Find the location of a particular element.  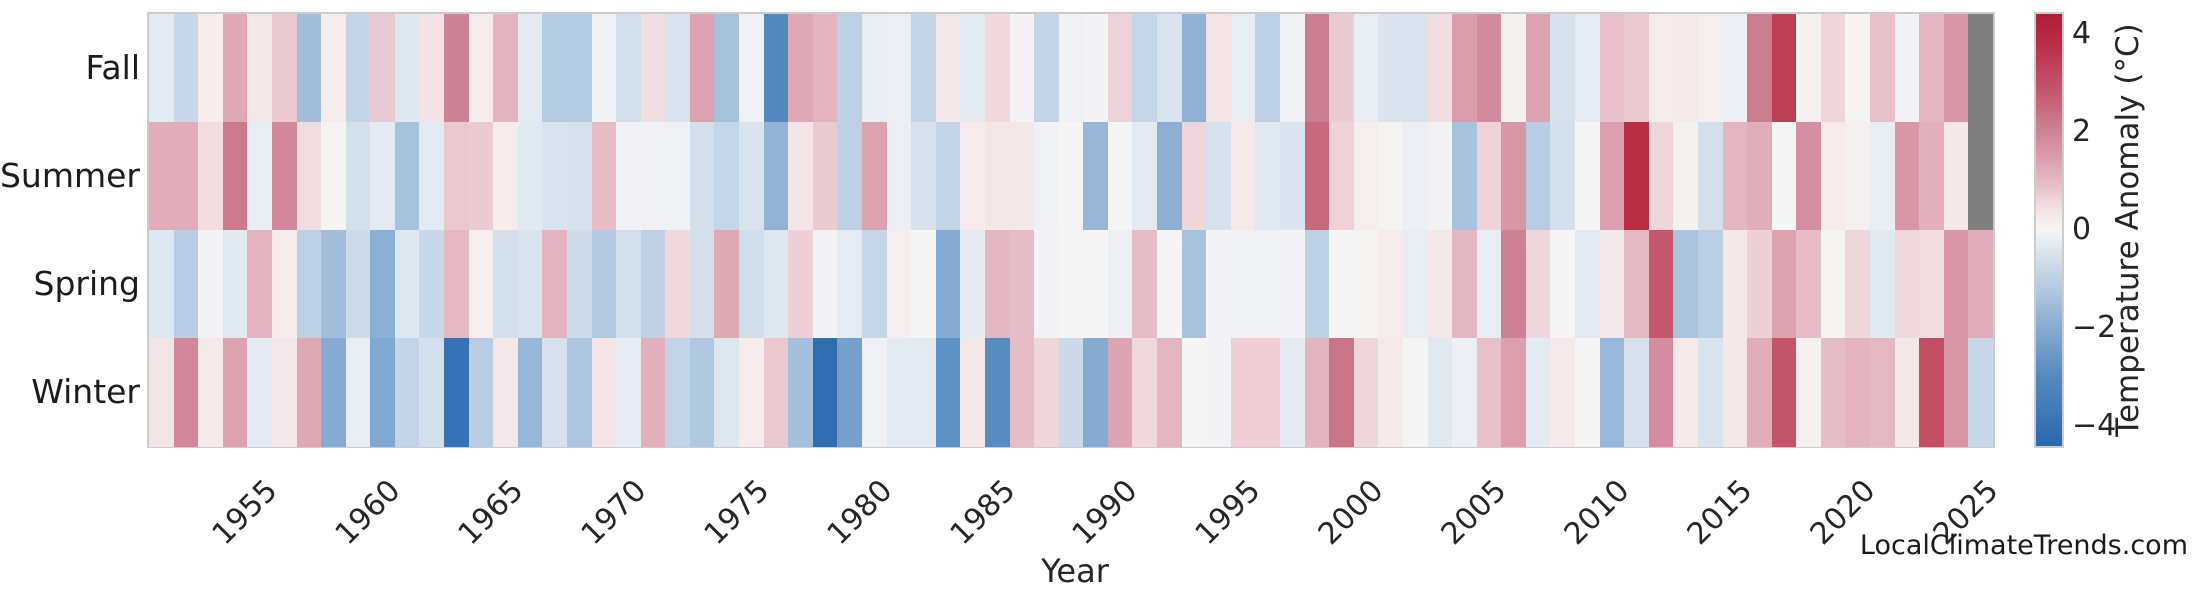

x-tick-2000: 2000 is located at coordinates (1351, 512).